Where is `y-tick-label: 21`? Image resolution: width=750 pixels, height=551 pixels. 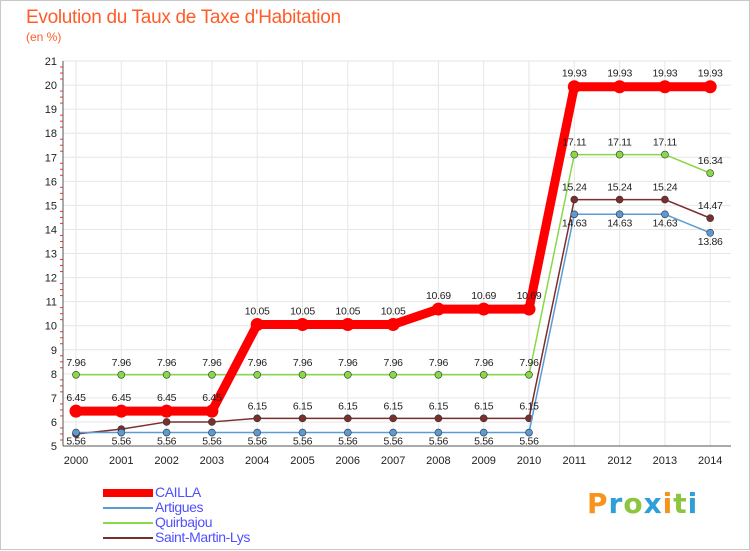 y-tick-label: 21 is located at coordinates (51, 62).